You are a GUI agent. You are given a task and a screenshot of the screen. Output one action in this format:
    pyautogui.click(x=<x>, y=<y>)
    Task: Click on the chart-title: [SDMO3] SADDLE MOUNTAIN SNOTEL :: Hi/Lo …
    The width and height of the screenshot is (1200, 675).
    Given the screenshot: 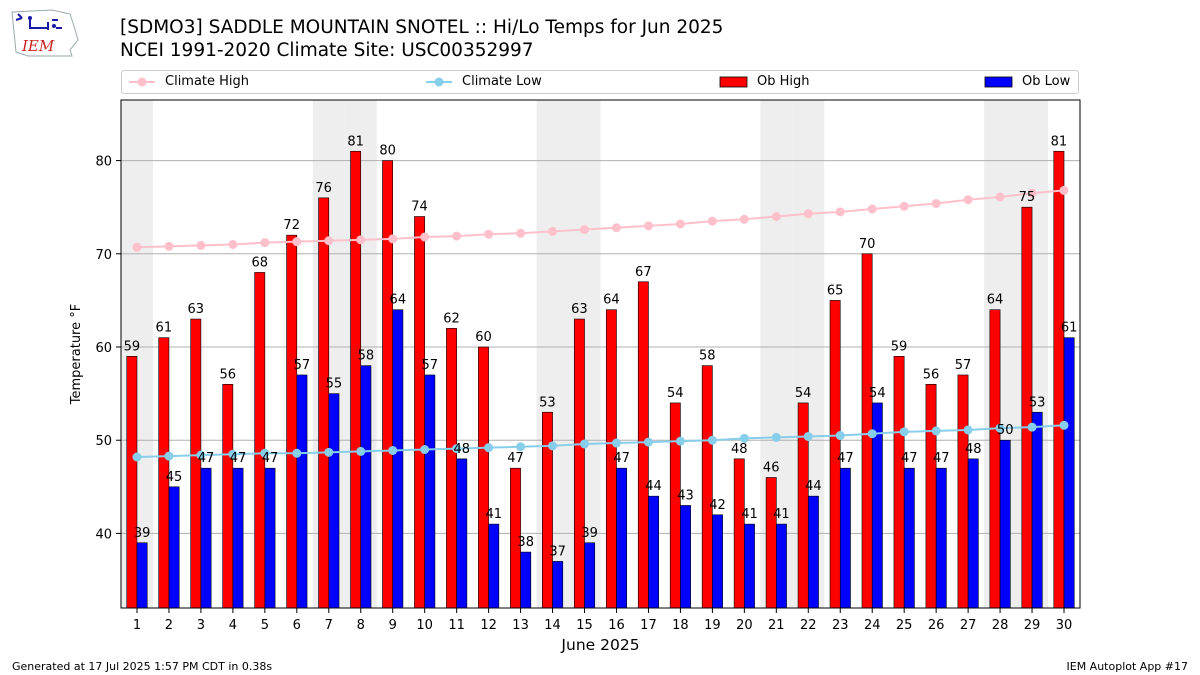 What is the action you would take?
    pyautogui.click(x=422, y=27)
    